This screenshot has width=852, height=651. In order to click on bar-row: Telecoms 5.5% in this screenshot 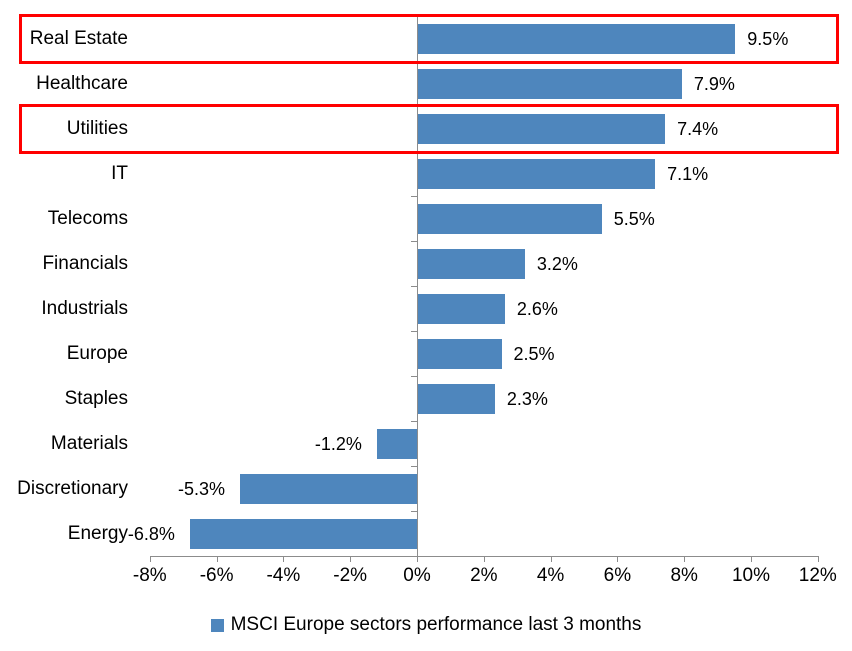, I will do `click(426, 218)`.